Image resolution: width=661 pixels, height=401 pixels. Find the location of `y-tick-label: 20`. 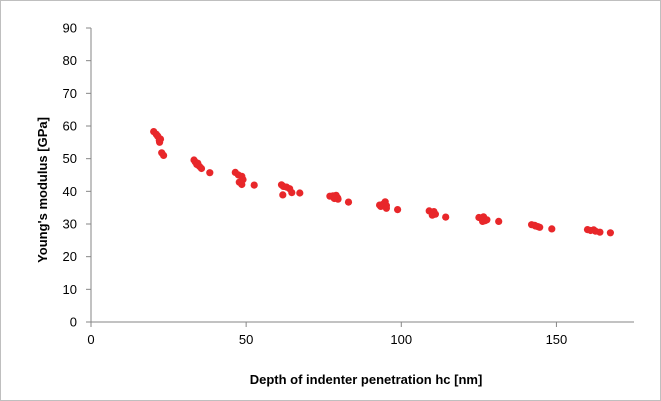

y-tick-label: 20 is located at coordinates (70, 256).